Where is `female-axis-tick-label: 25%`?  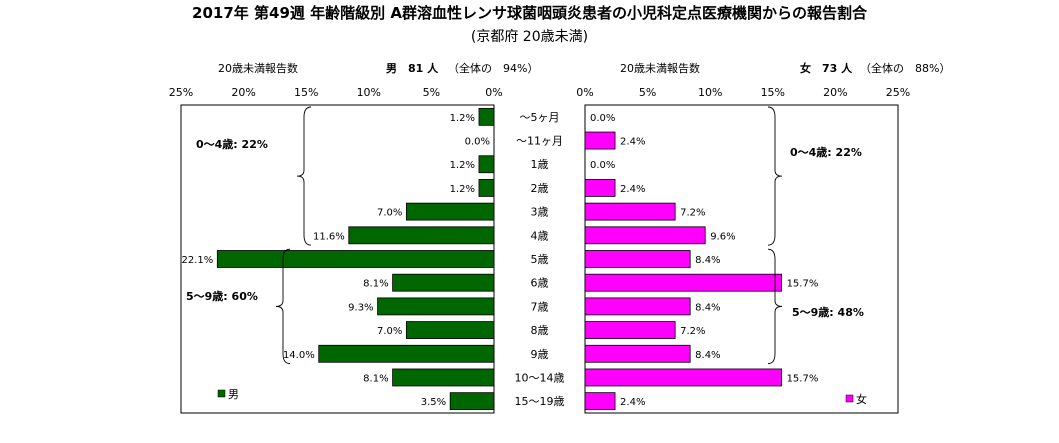 female-axis-tick-label: 25% is located at coordinates (898, 92).